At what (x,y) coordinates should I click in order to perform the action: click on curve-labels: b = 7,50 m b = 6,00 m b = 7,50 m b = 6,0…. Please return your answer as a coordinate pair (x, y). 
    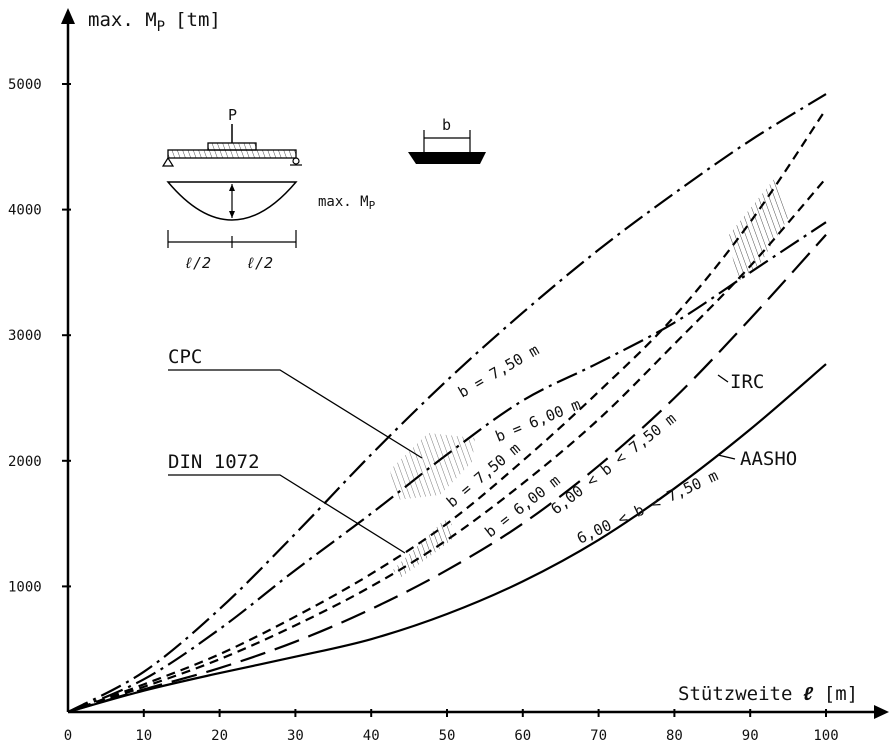
    Looking at the image, I should click on (582, 444).